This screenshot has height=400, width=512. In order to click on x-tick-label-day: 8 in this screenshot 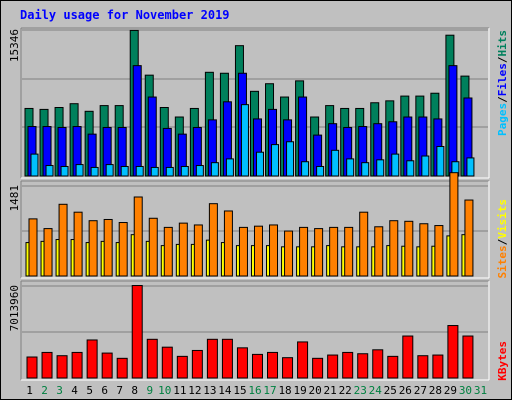, I will do `click(134, 390)`.